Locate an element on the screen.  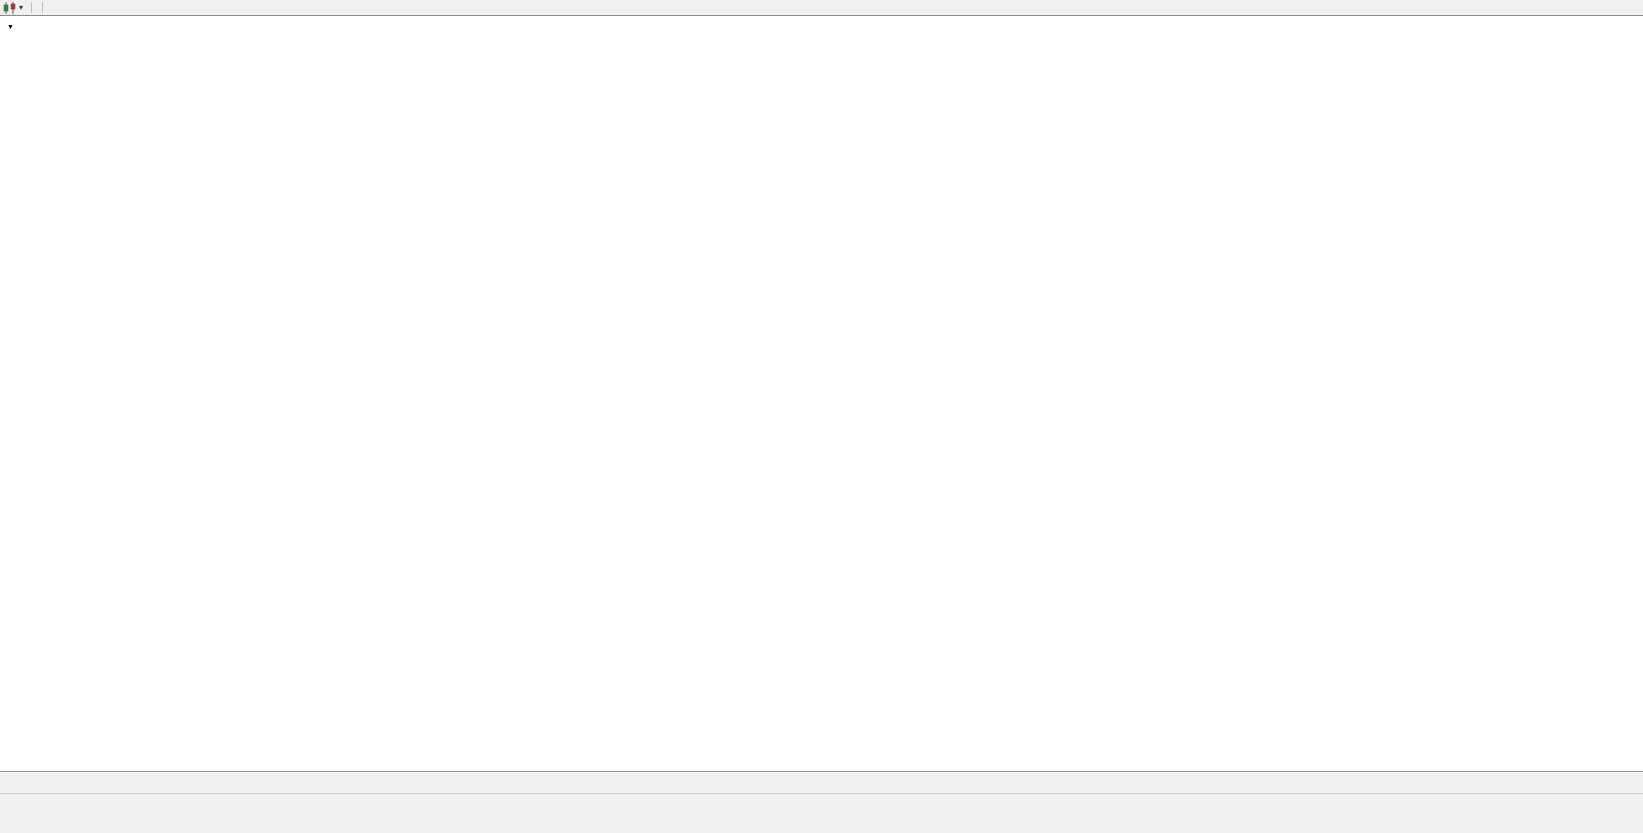
chart-tab-bar is located at coordinates (821, 782).